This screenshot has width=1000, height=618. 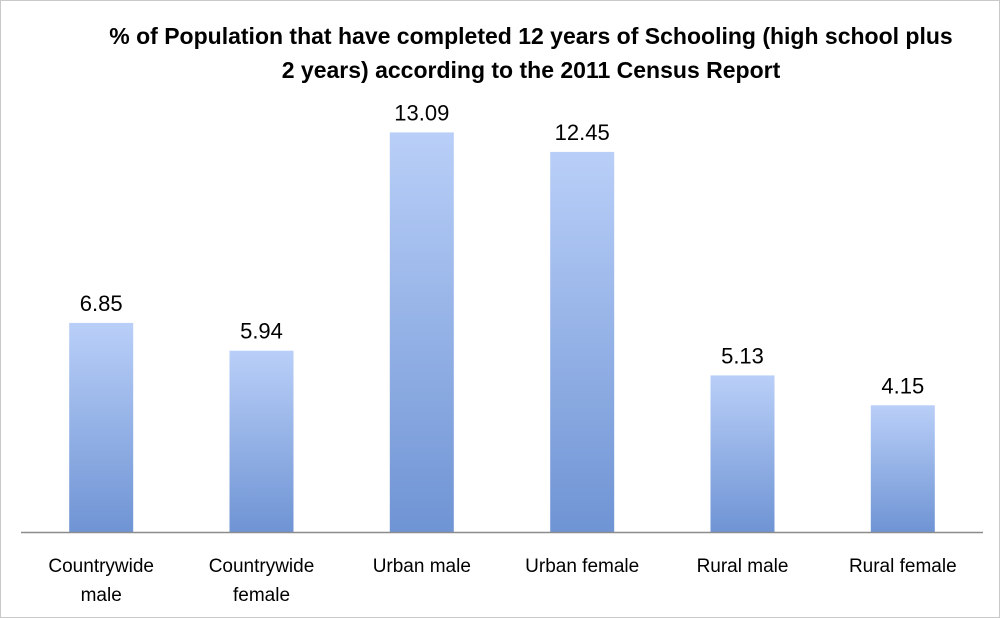 I want to click on category-label-0-line-1: male, so click(x=101, y=595).